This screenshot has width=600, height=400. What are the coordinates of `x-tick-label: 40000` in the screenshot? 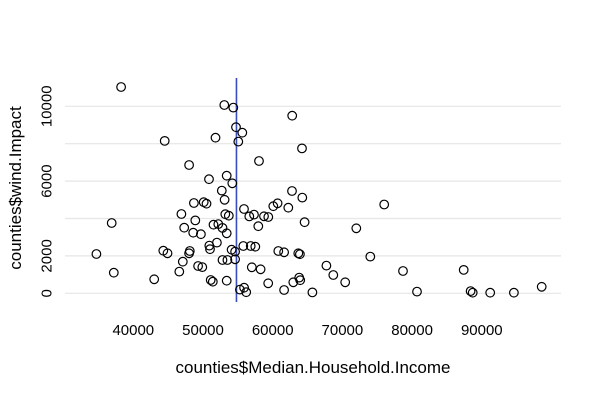 It's located at (133, 330).